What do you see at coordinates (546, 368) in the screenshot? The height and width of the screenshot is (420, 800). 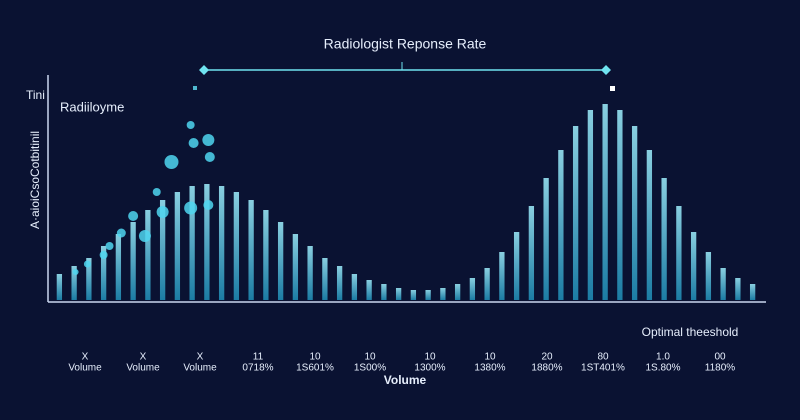 I see `x-tick-label: 1880%` at bounding box center [546, 368].